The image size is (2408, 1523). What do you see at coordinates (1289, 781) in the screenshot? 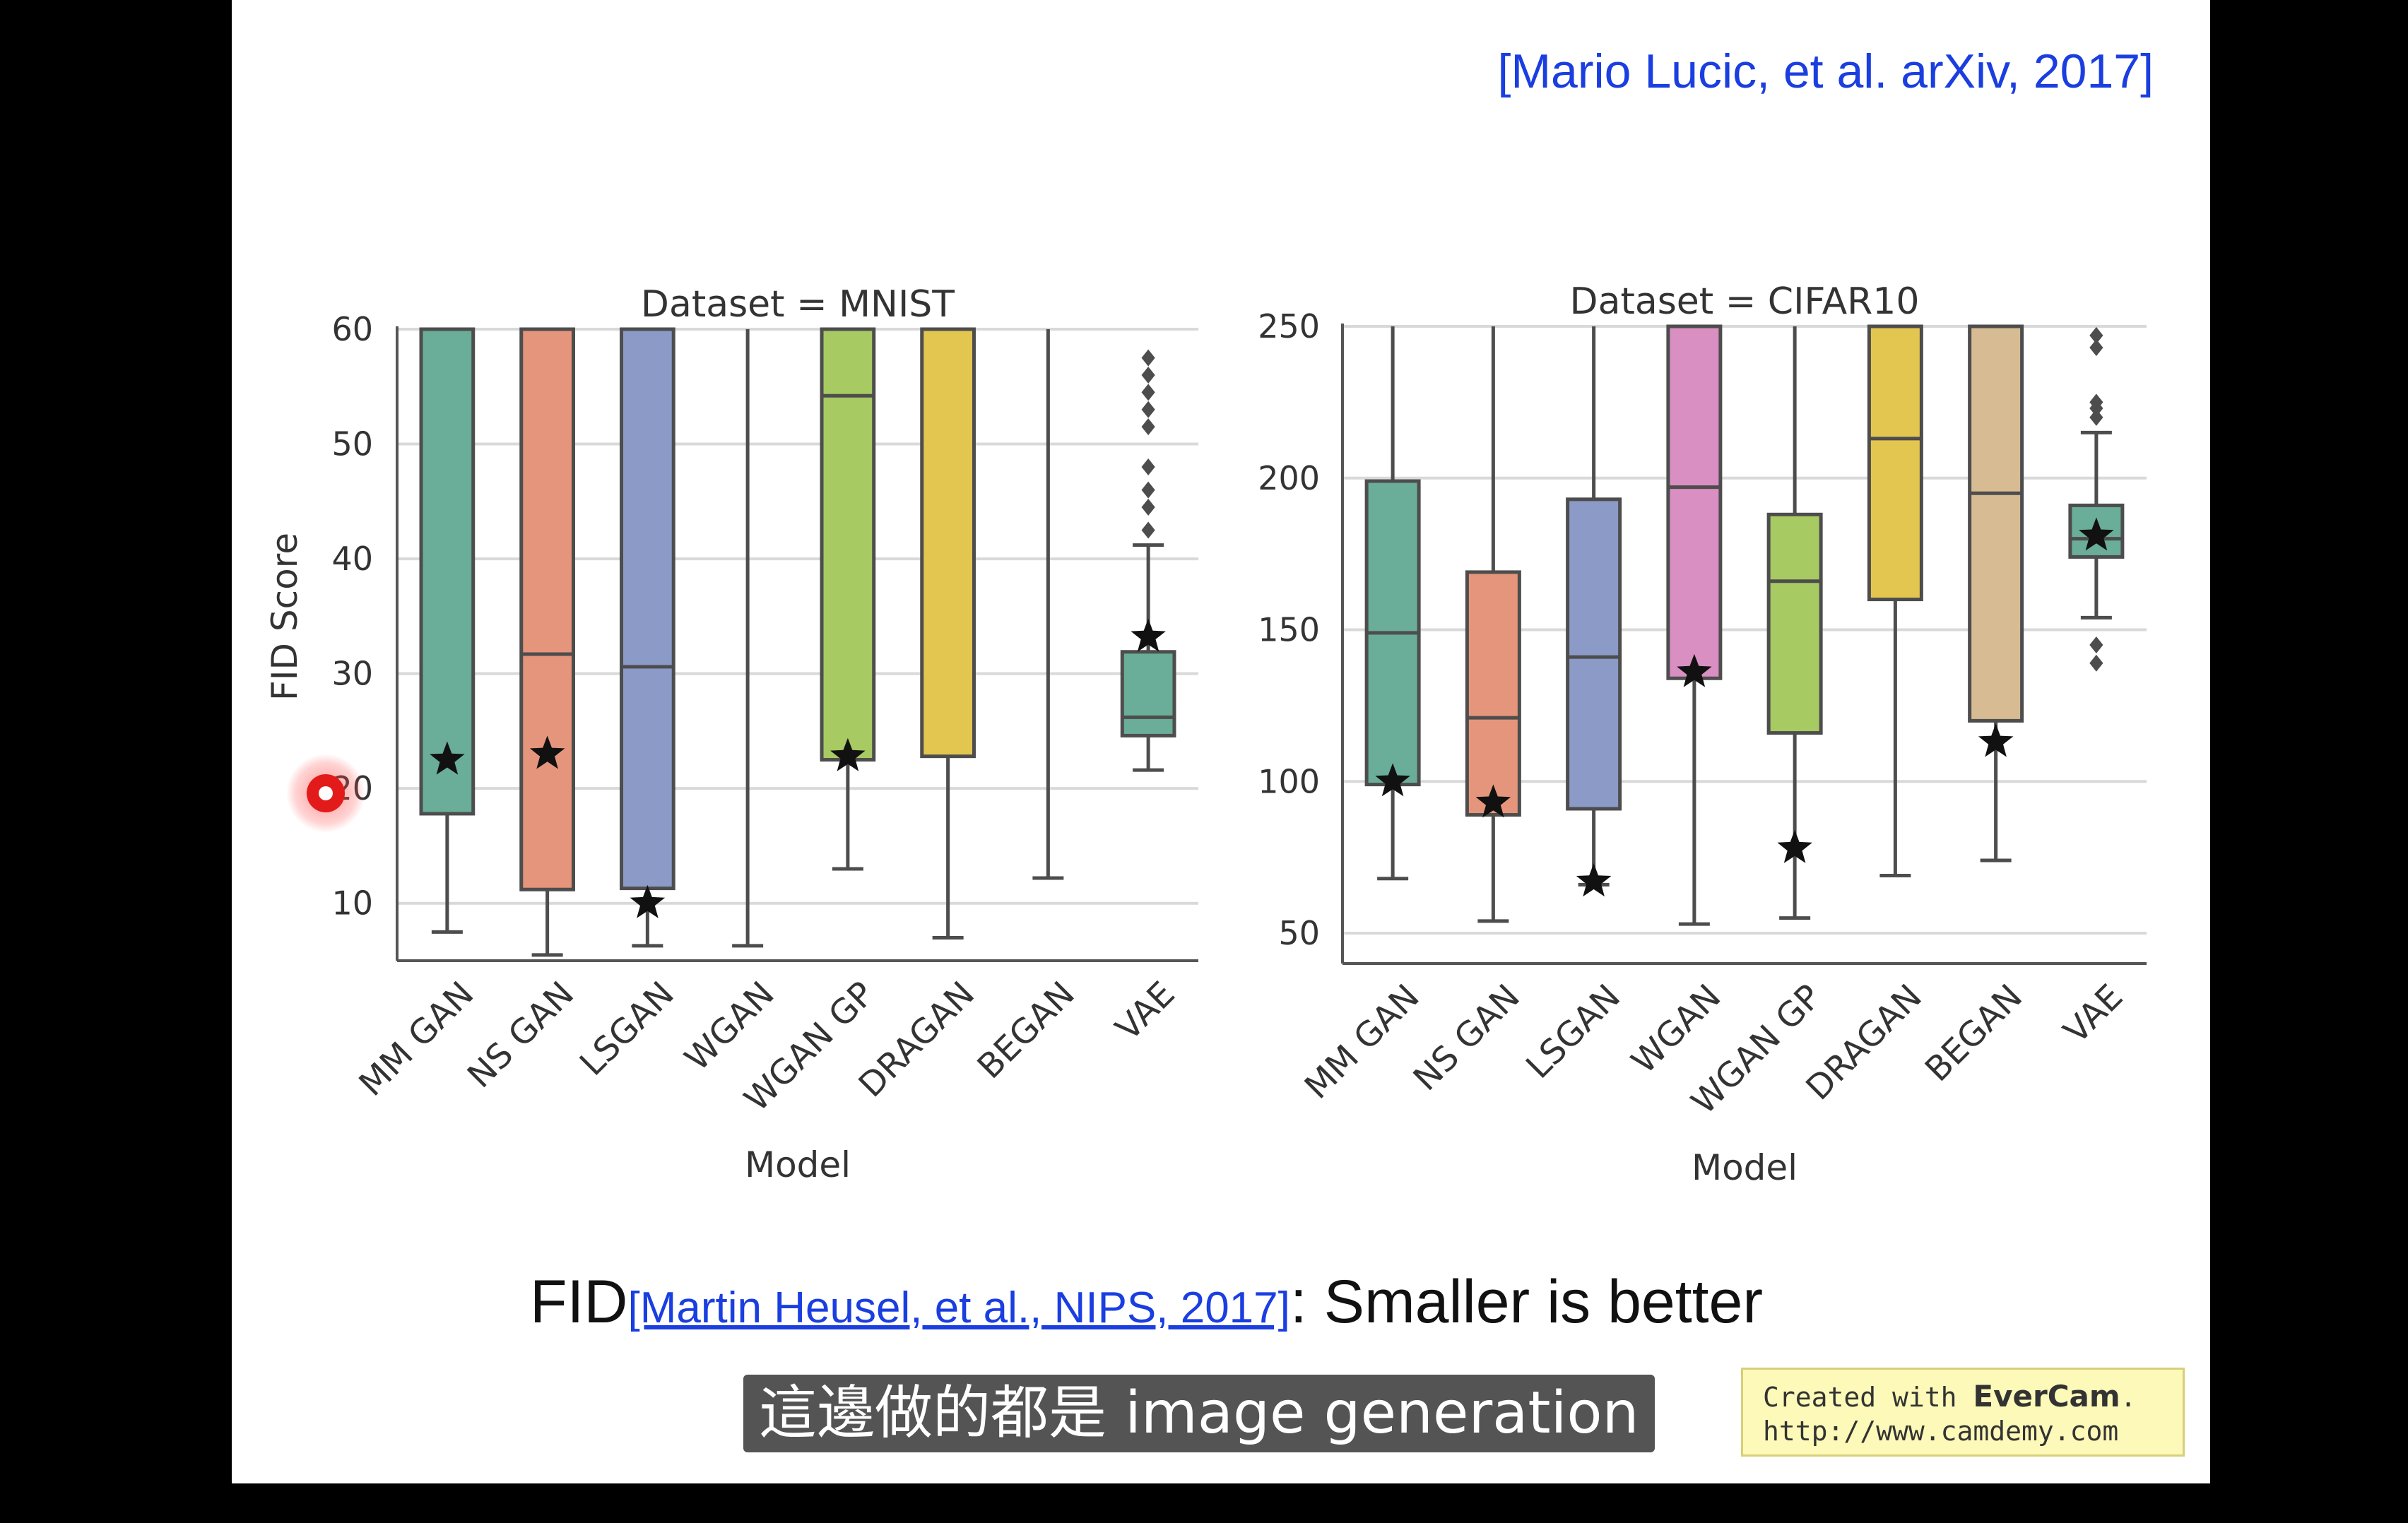
I see `y-tick-label: 100` at bounding box center [1289, 781].